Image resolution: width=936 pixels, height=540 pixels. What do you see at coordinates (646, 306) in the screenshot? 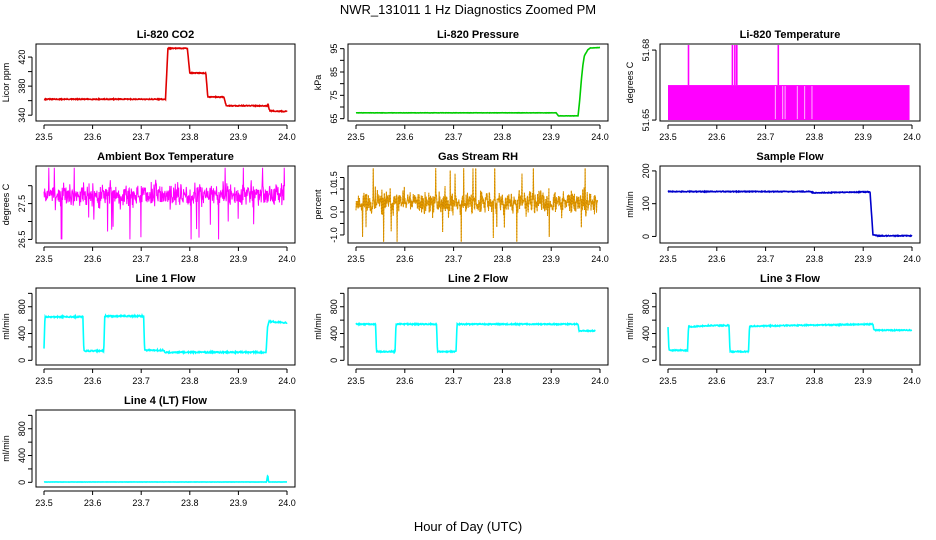
I see `y-tick-label: 800` at bounding box center [646, 306].